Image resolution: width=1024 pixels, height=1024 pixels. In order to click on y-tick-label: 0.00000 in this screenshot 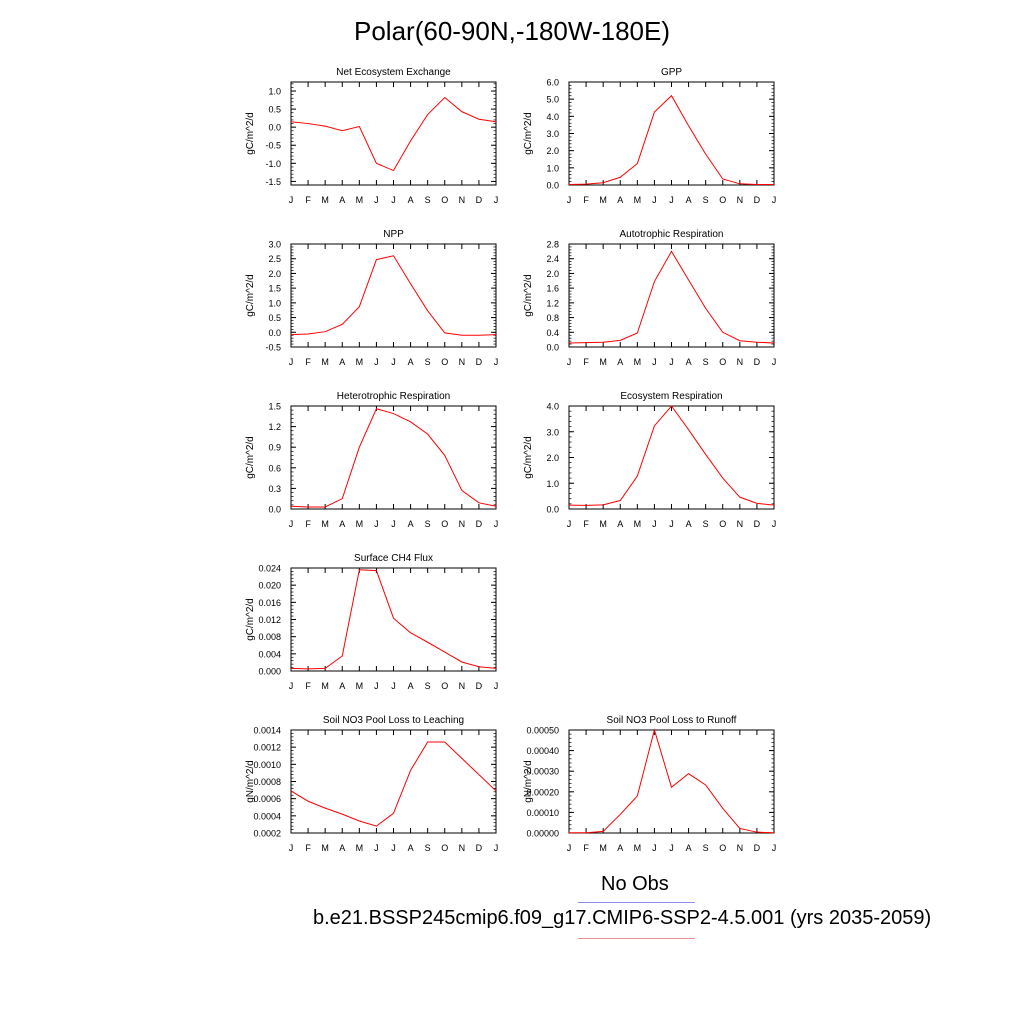, I will do `click(542, 834)`.